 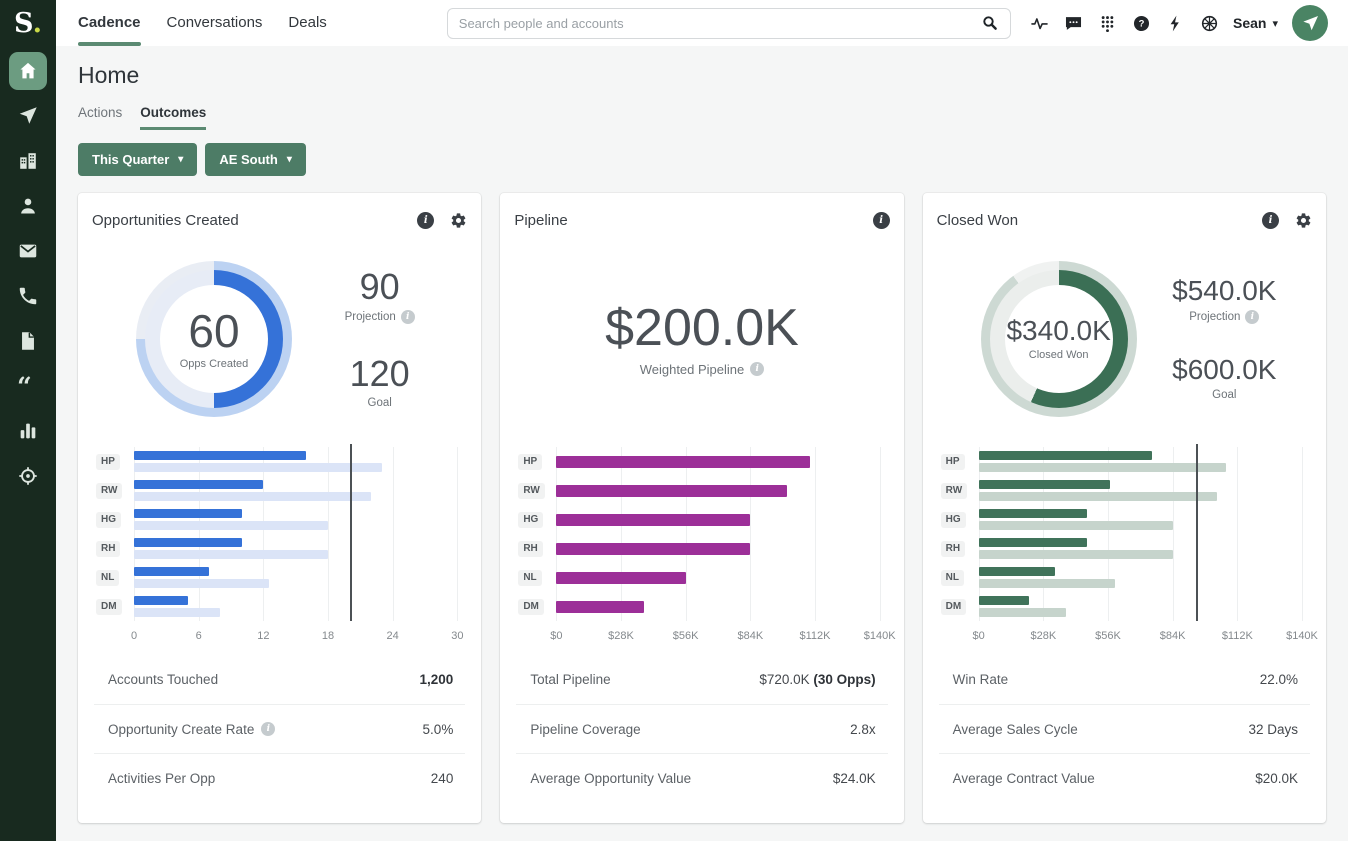 I want to click on nav-tab-conversations: Conversations, so click(x=214, y=22).